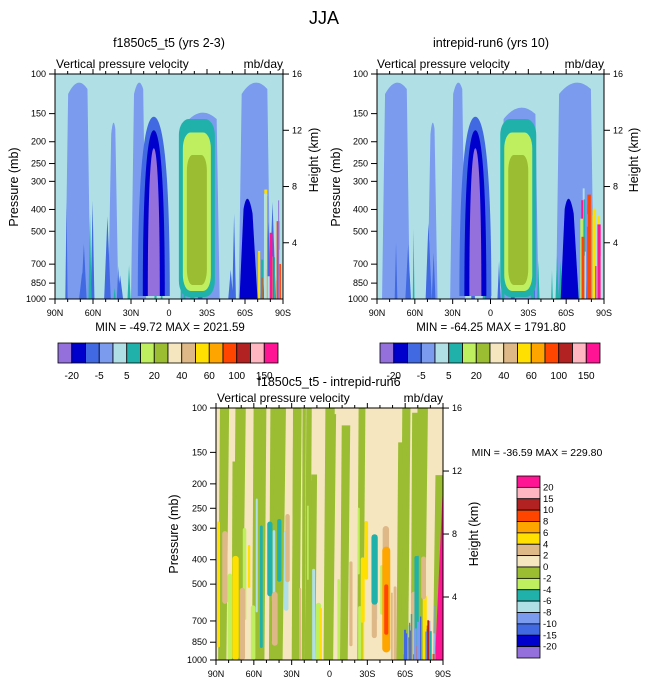  I want to click on x-tick-label: 30S, so click(528, 313).